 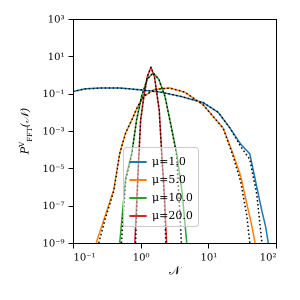 I want to click on legend-label: μ=10.0, so click(x=172, y=197).